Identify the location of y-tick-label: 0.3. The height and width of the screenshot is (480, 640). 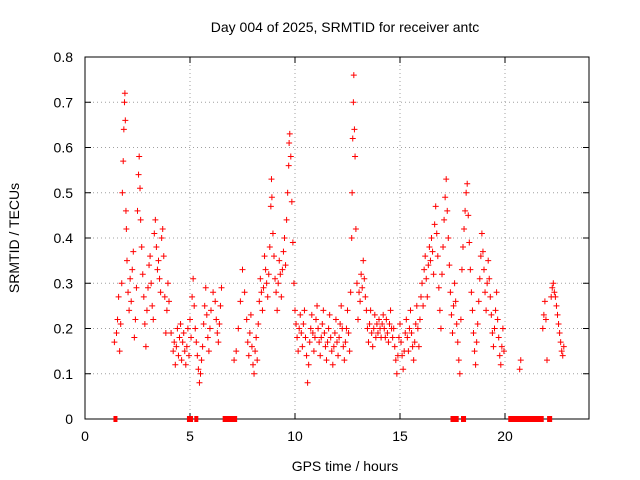
(64, 283).